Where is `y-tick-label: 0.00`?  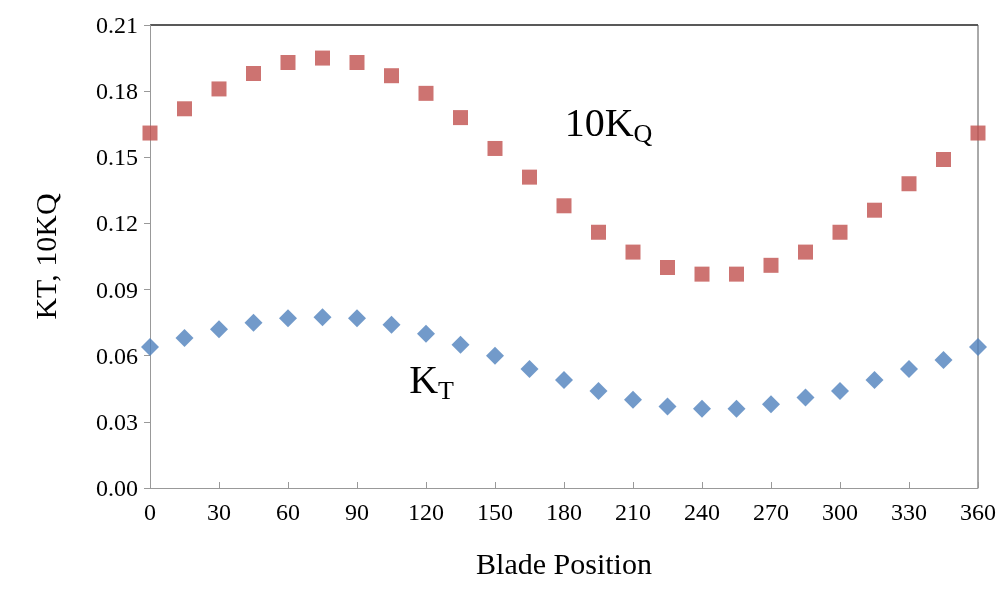
y-tick-label: 0.00 is located at coordinates (117, 488).